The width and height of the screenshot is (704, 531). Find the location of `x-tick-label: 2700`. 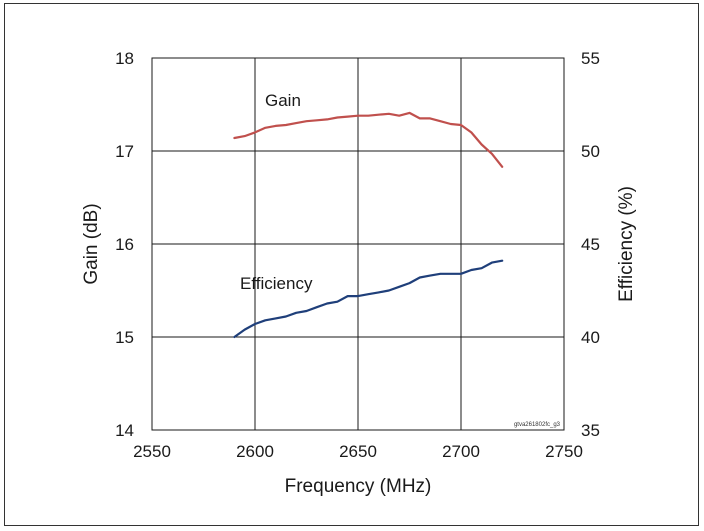

x-tick-label: 2700 is located at coordinates (461, 451).